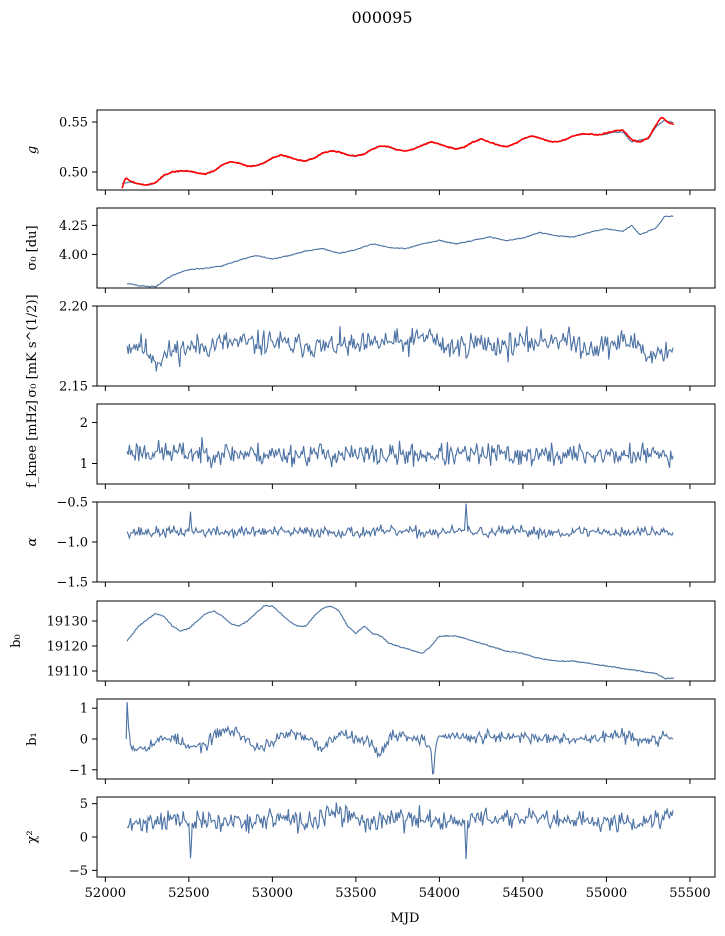  Describe the element at coordinates (73, 387) in the screenshot. I see `y-tick-label-2-0: 2.15` at that location.